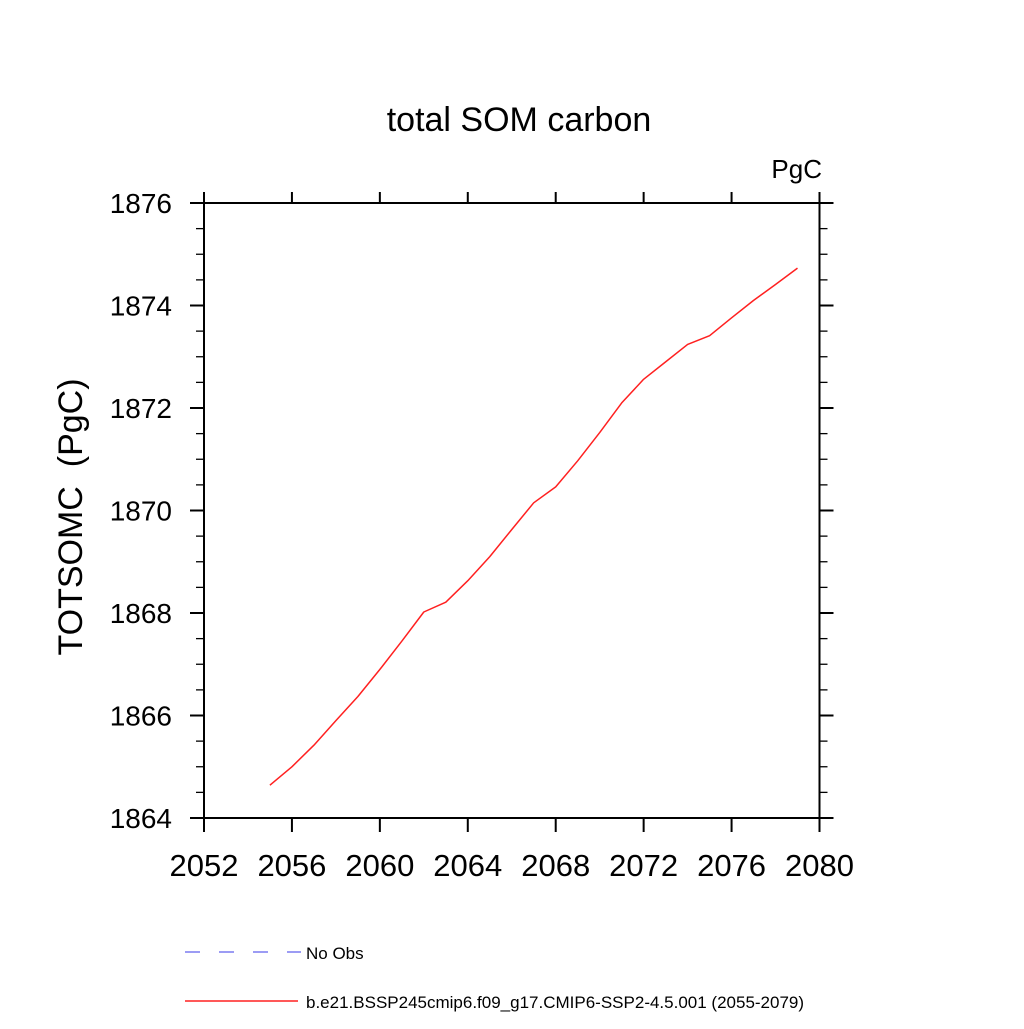 The height and width of the screenshot is (1029, 1024). I want to click on y-tick-label: 1868, so click(141, 613).